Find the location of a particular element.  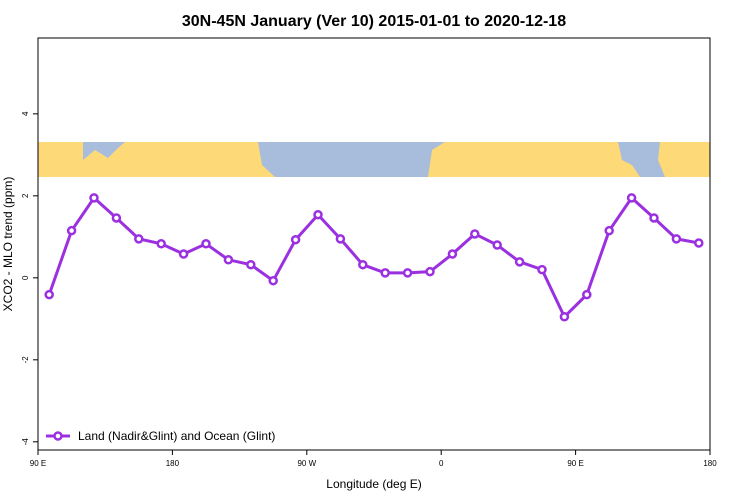

x-tick-label: 90 W is located at coordinates (306, 463).